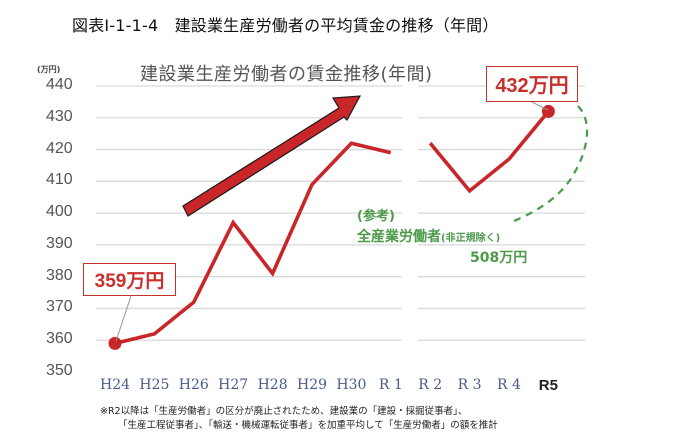  What do you see at coordinates (129, 279) in the screenshot?
I see `callout-start-value: 359万円` at bounding box center [129, 279].